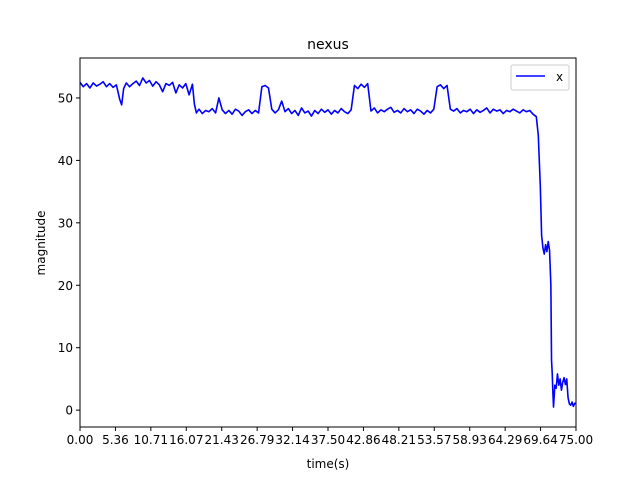 The image size is (640, 480). I want to click on x-tick-label: 16.07, so click(186, 440).